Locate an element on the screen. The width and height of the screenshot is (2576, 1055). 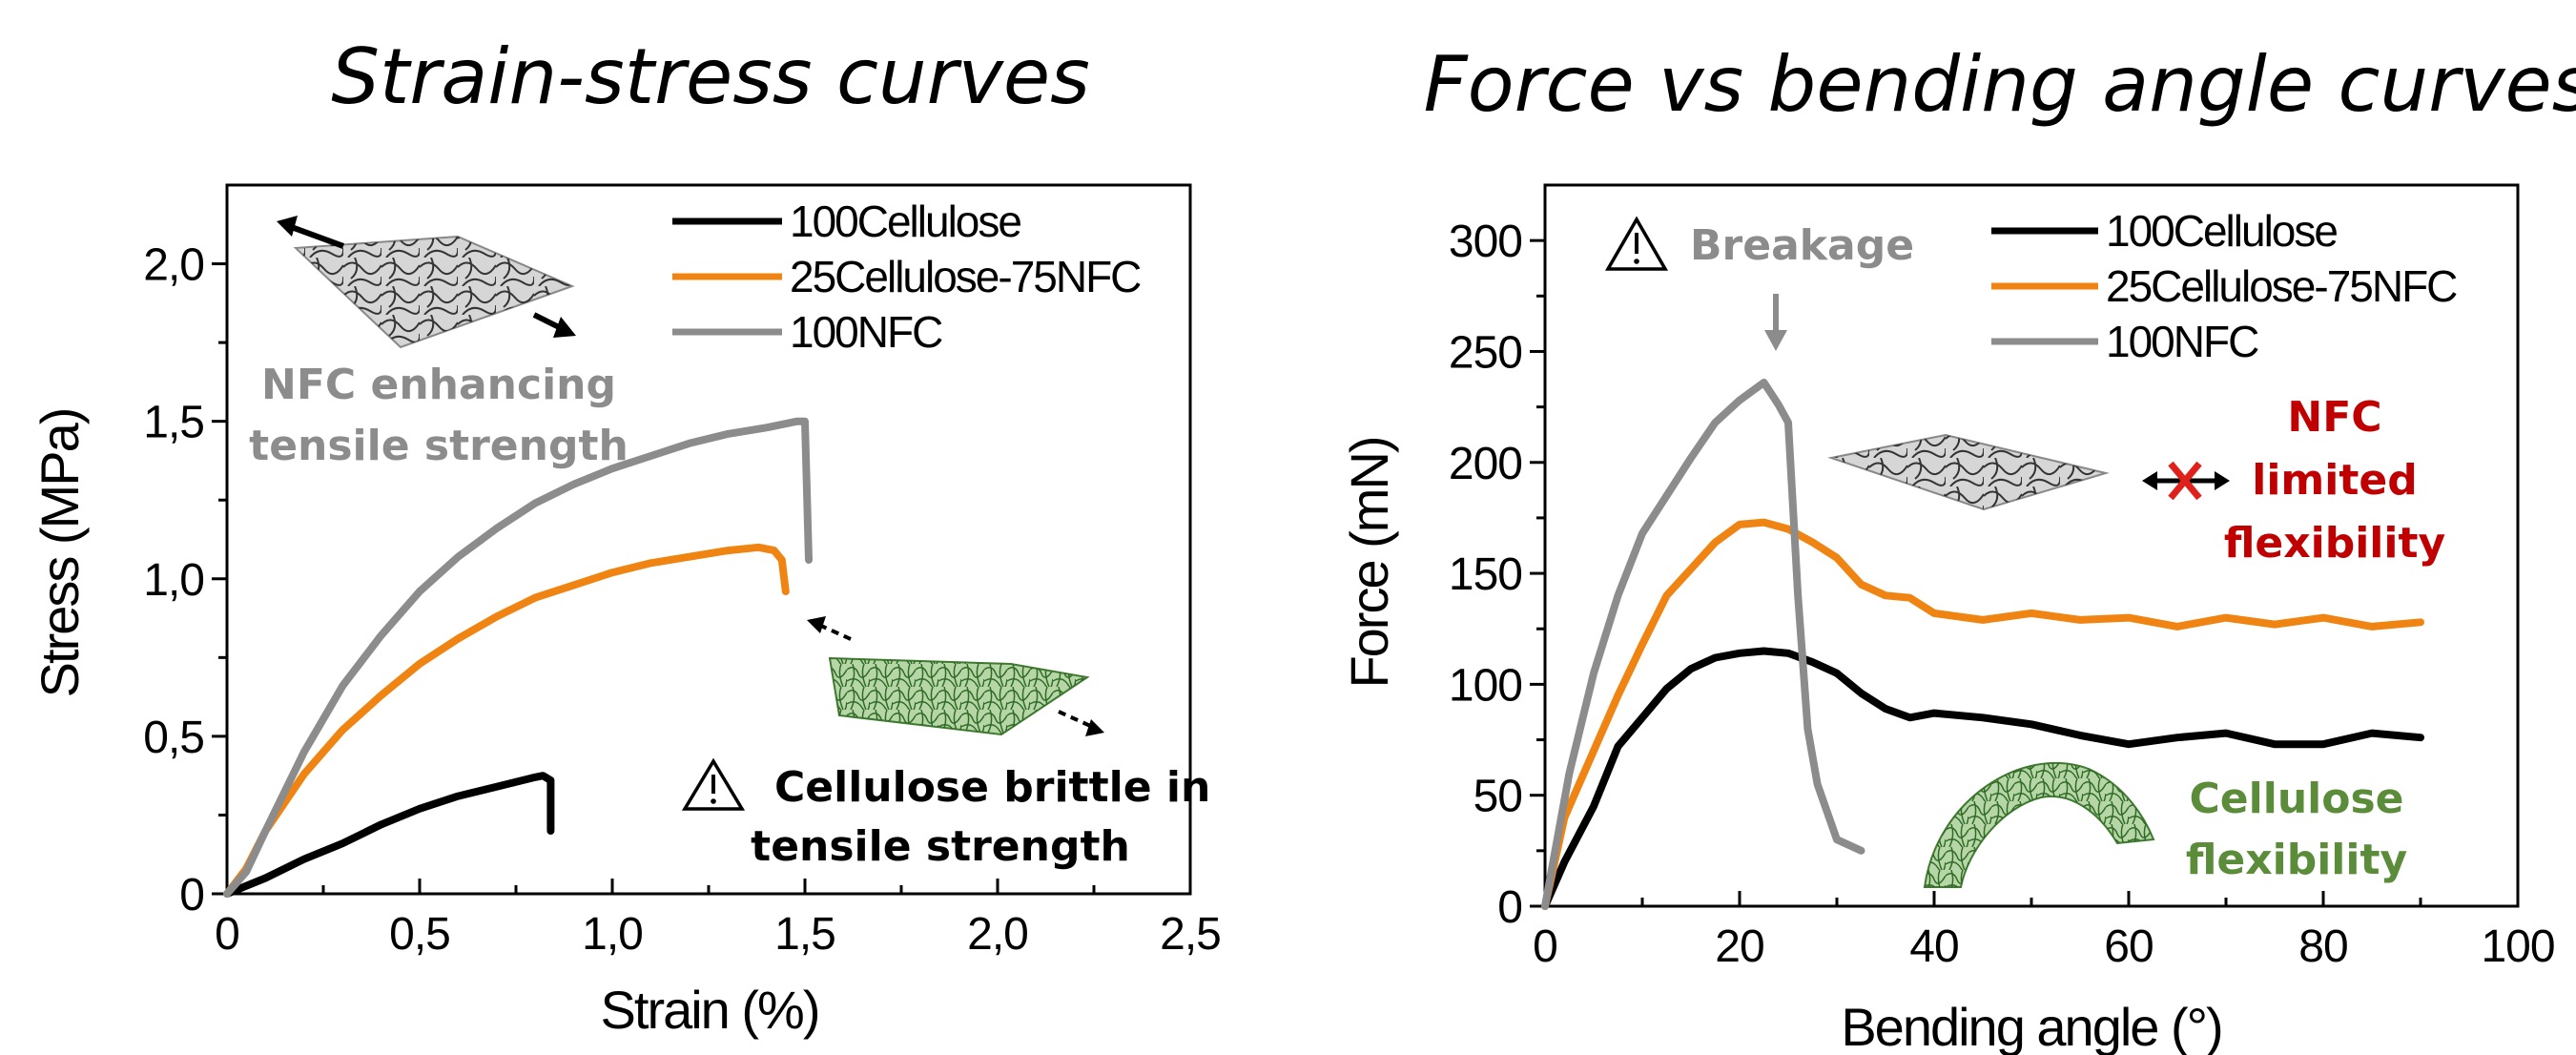
cross-icon is located at coordinates (2185, 481).